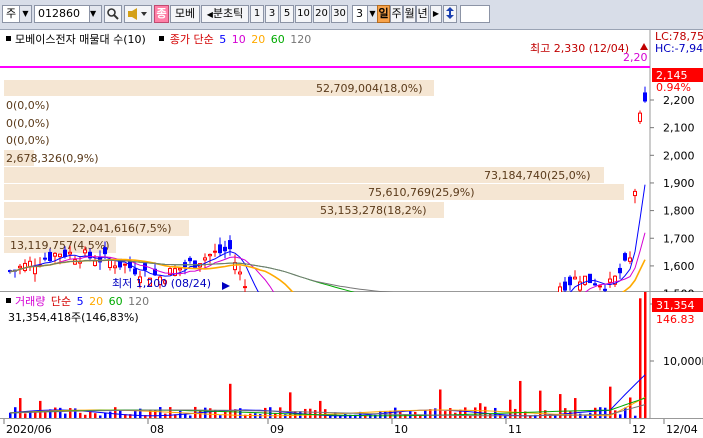 The image size is (703, 438). Describe the element at coordinates (421, 192) in the screenshot. I see `volume-profile-label: 75,610,769(25,9%)` at that location.